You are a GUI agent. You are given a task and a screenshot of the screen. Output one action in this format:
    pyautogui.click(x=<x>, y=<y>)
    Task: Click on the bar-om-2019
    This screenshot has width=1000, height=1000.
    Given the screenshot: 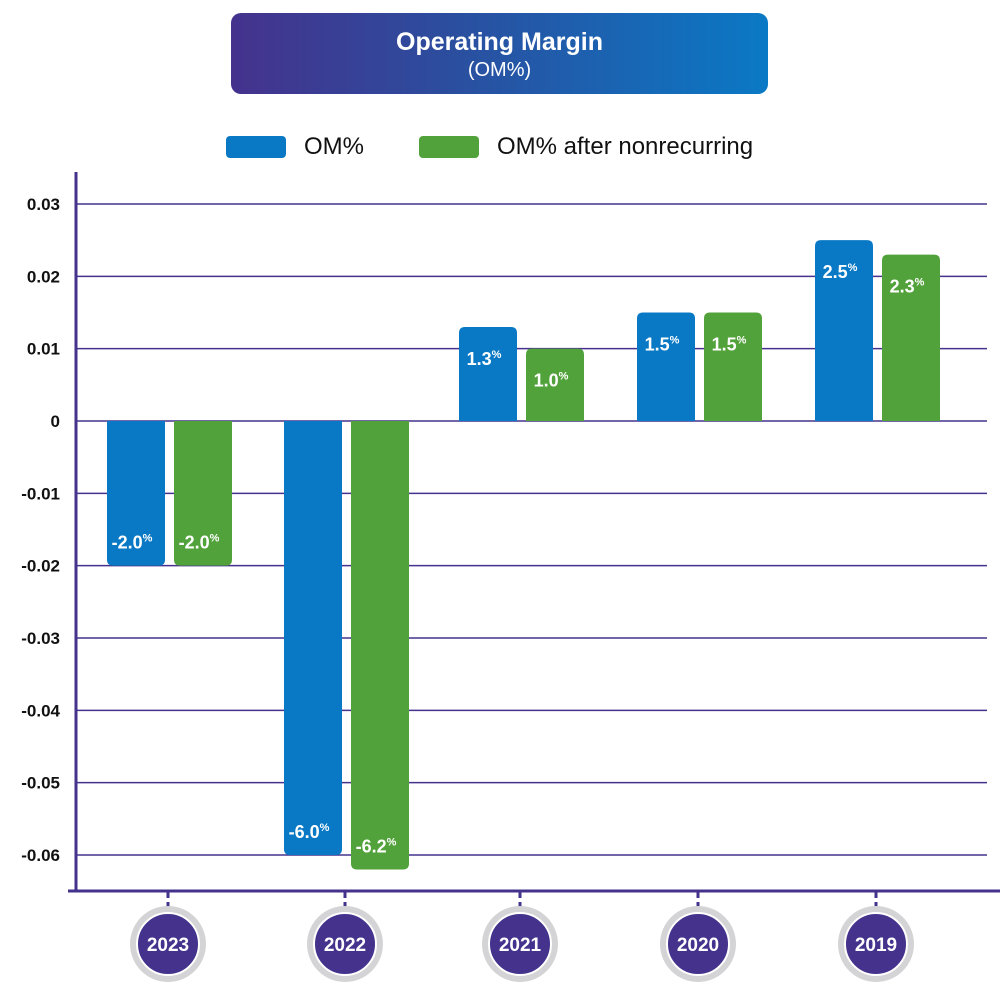 What is the action you would take?
    pyautogui.click(x=844, y=330)
    